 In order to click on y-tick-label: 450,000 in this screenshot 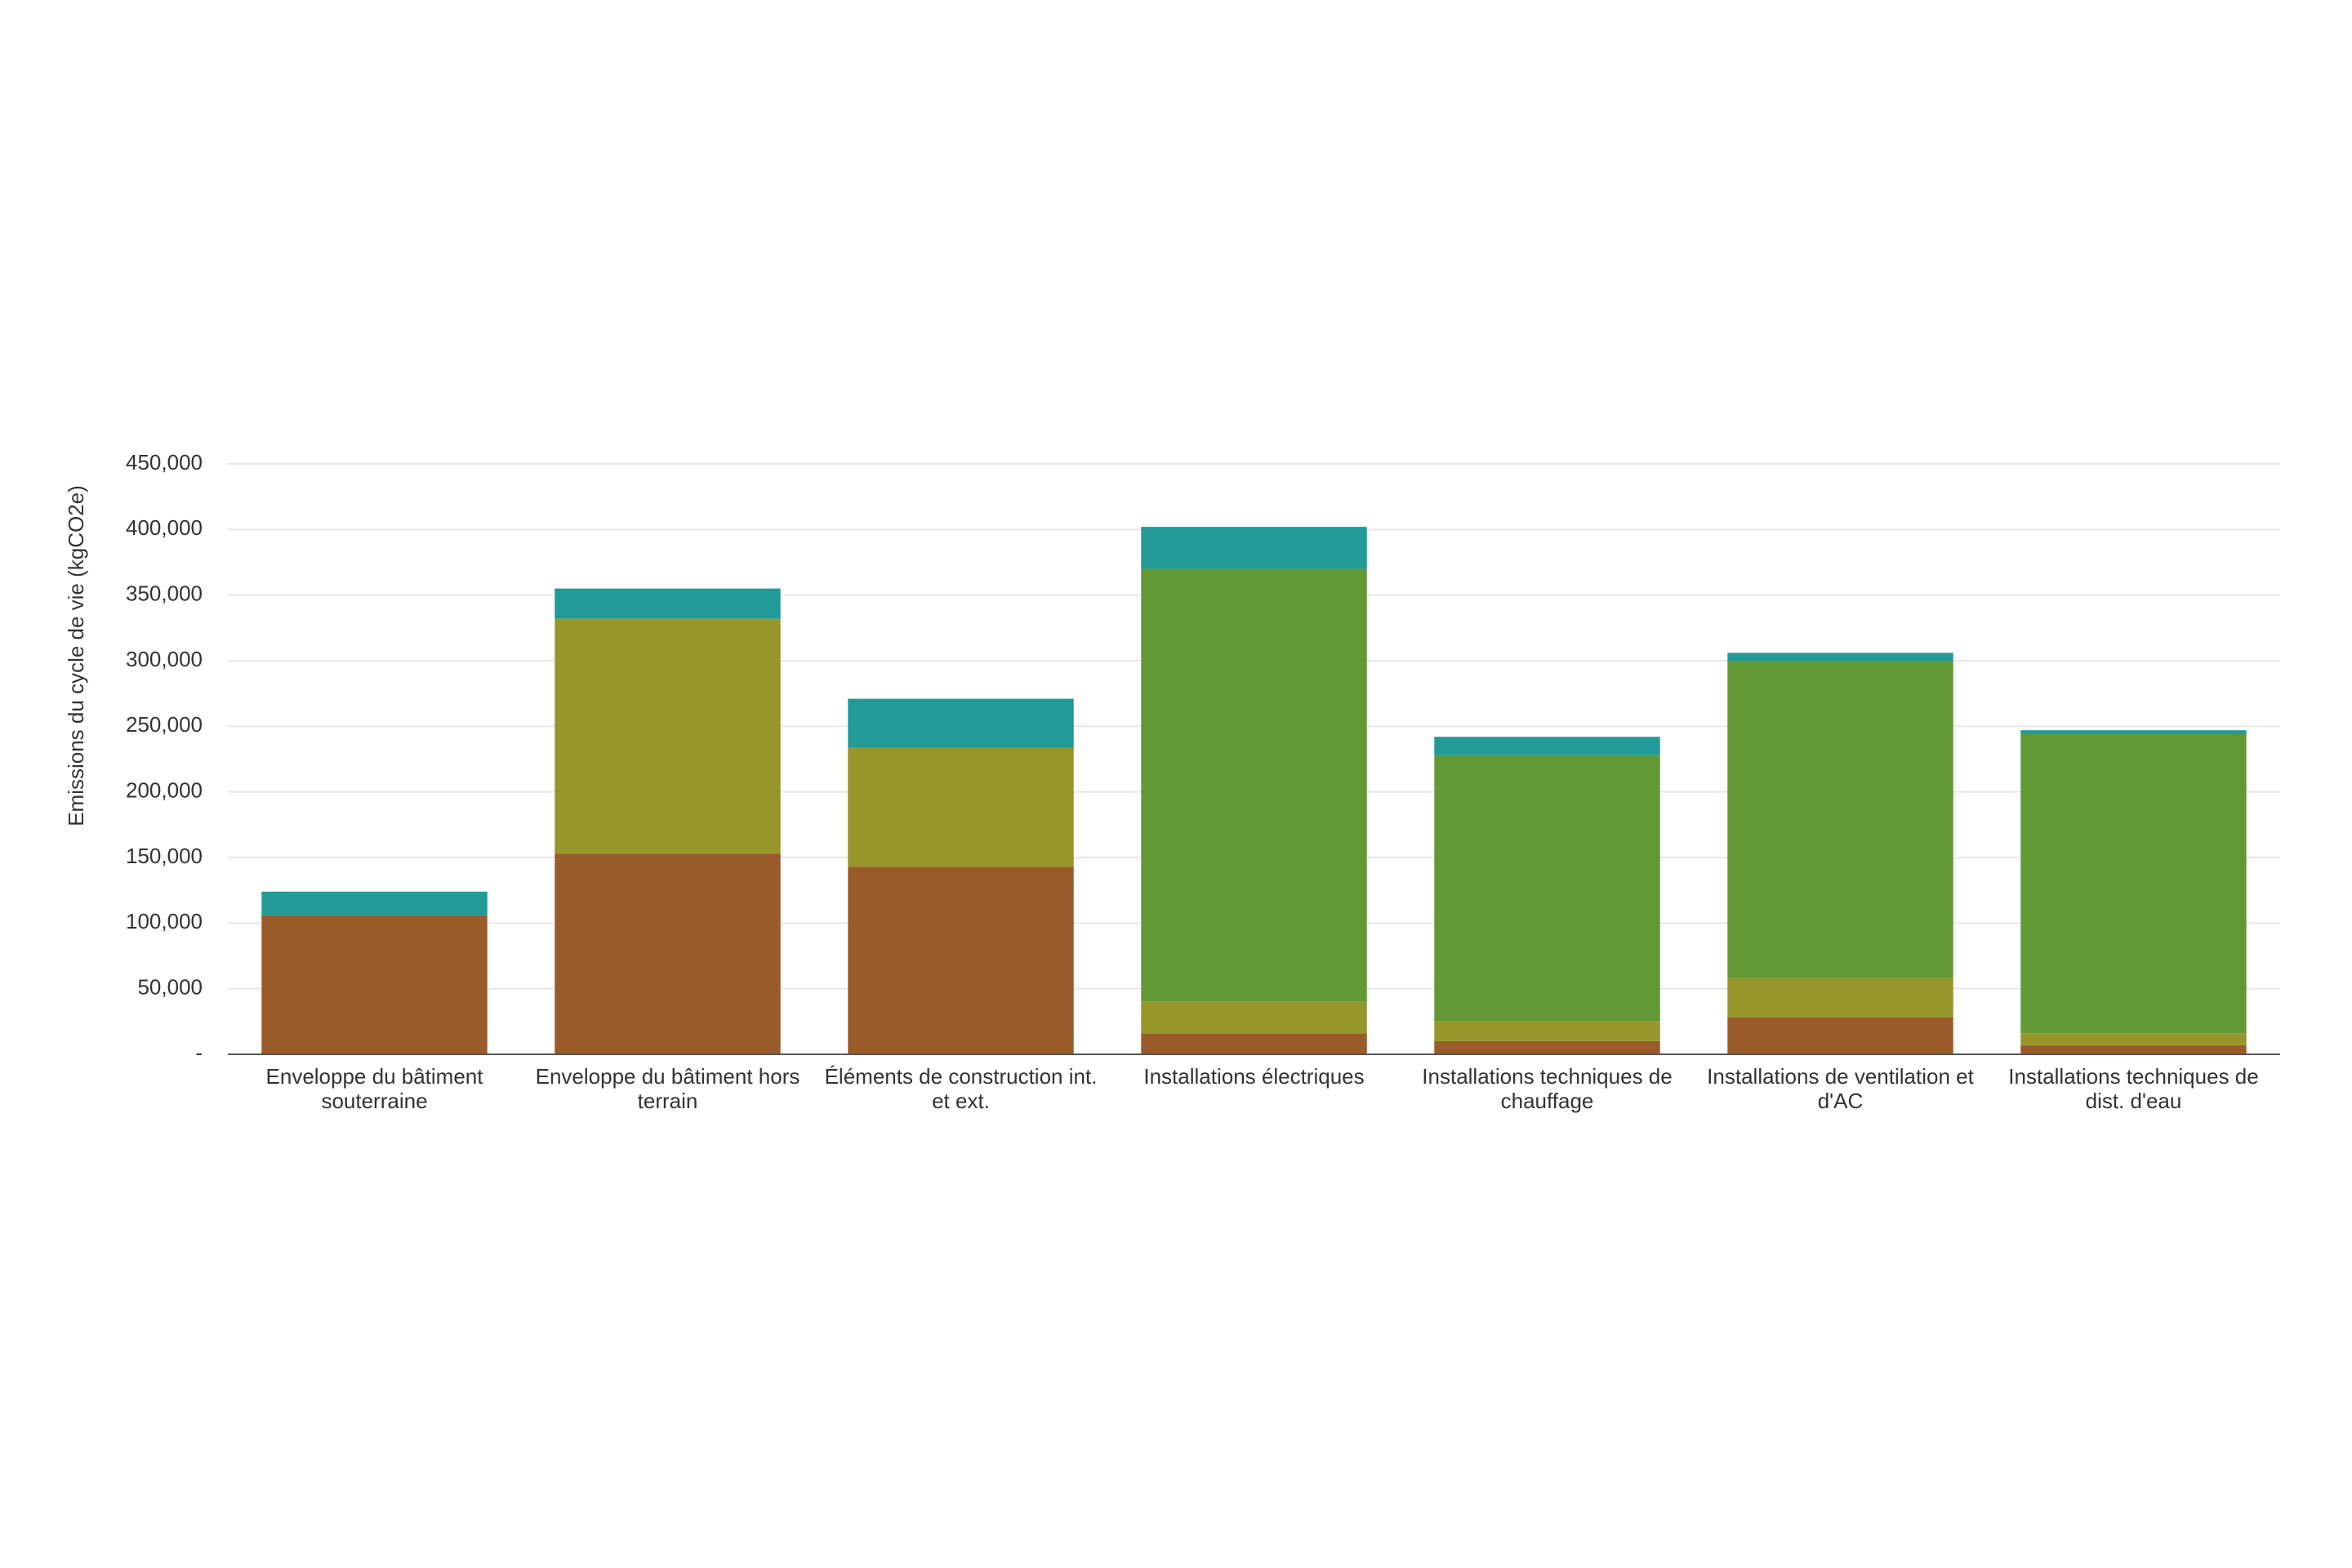, I will do `click(164, 462)`.